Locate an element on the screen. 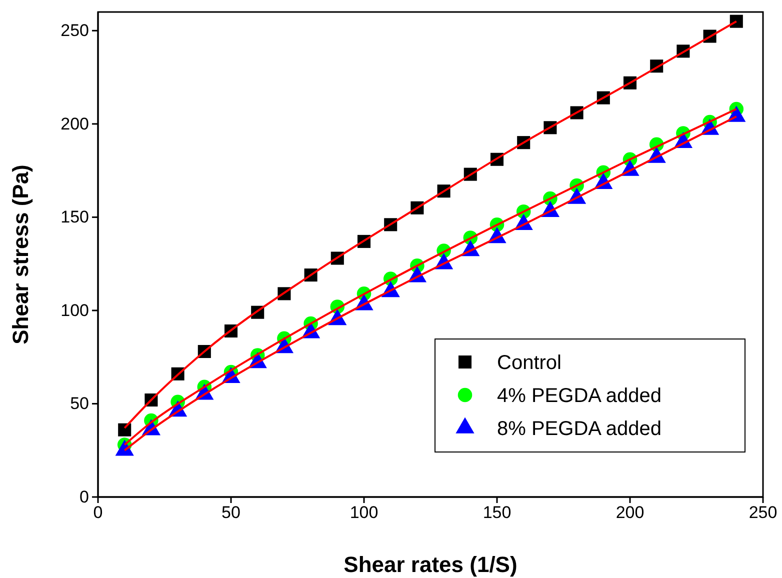 This screenshot has width=782, height=578. legend-label: Control is located at coordinates (529, 363).